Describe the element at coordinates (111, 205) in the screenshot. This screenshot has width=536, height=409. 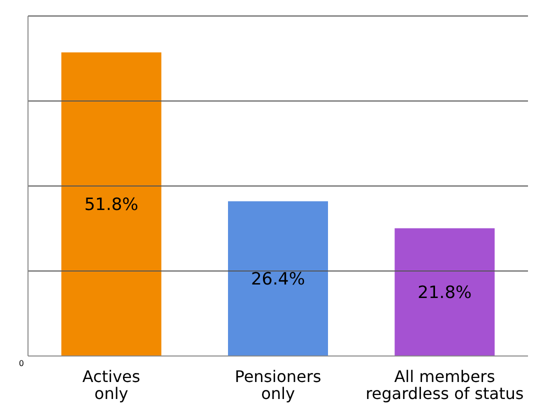
I see `data-label: 51.8%` at that location.